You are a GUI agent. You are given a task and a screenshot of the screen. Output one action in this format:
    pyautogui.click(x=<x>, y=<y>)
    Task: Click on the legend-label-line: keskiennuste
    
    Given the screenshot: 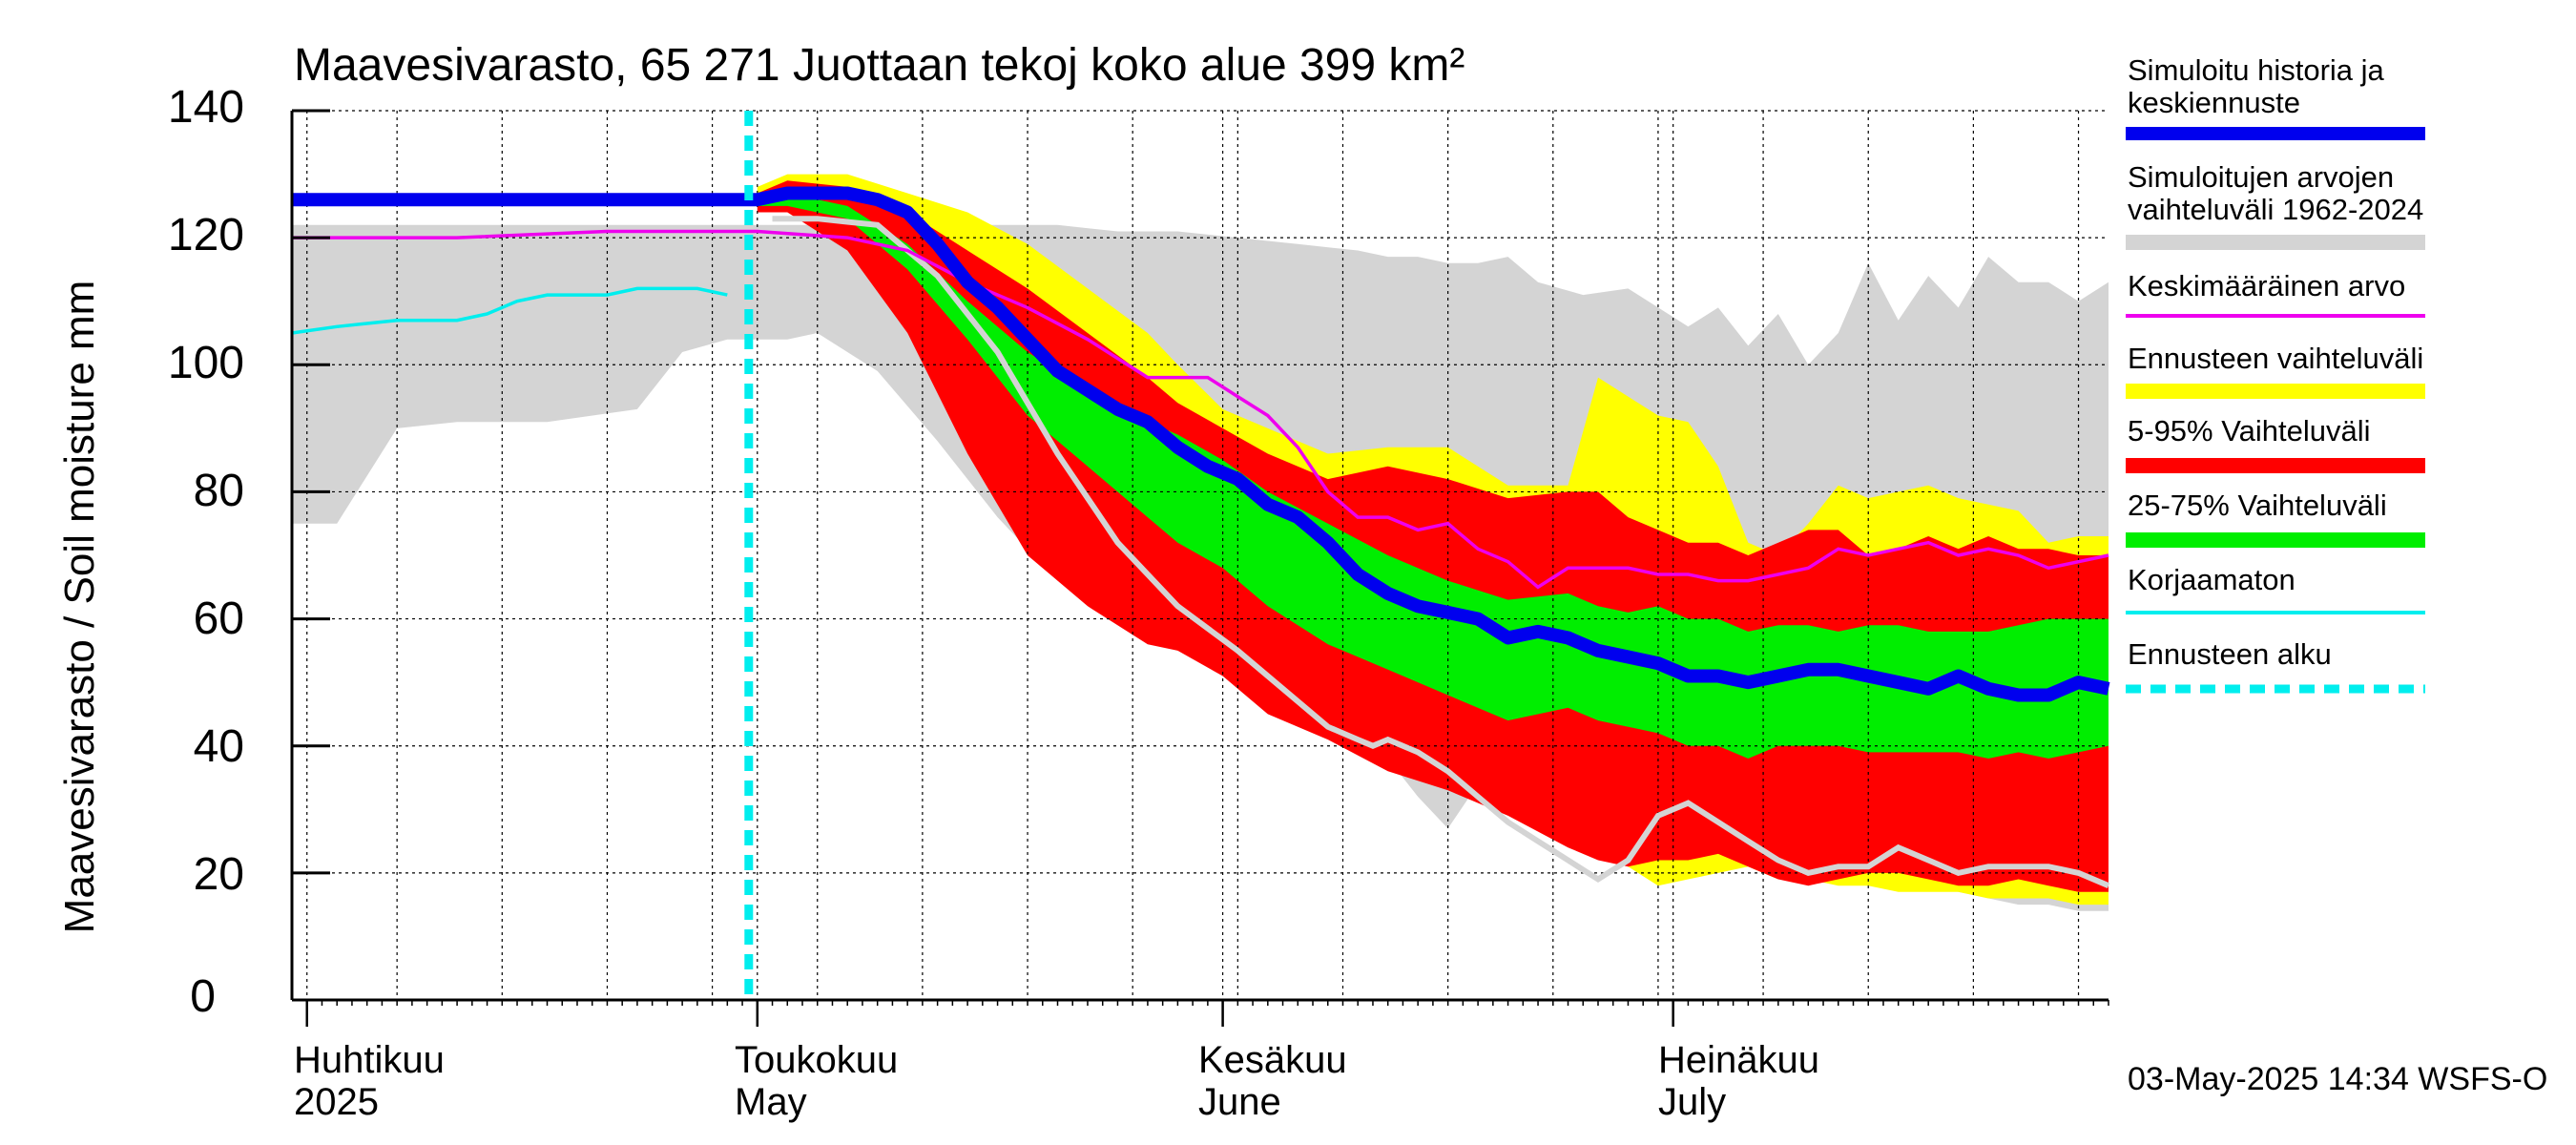 What is the action you would take?
    pyautogui.click(x=2214, y=103)
    